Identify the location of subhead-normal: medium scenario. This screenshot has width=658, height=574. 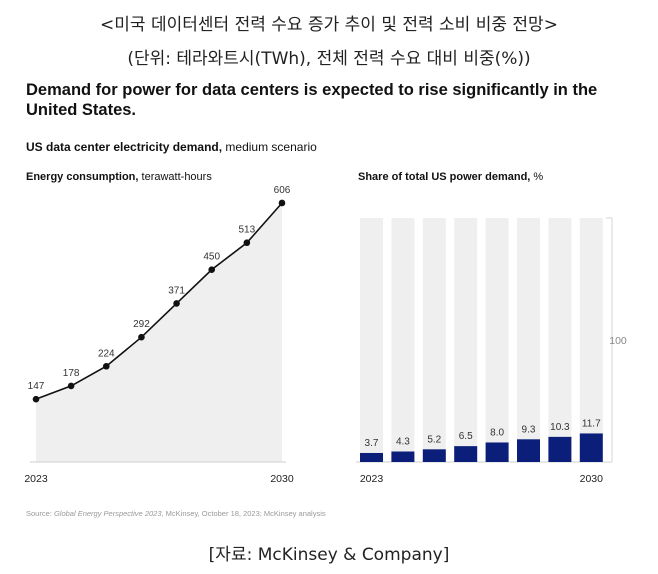
(269, 147).